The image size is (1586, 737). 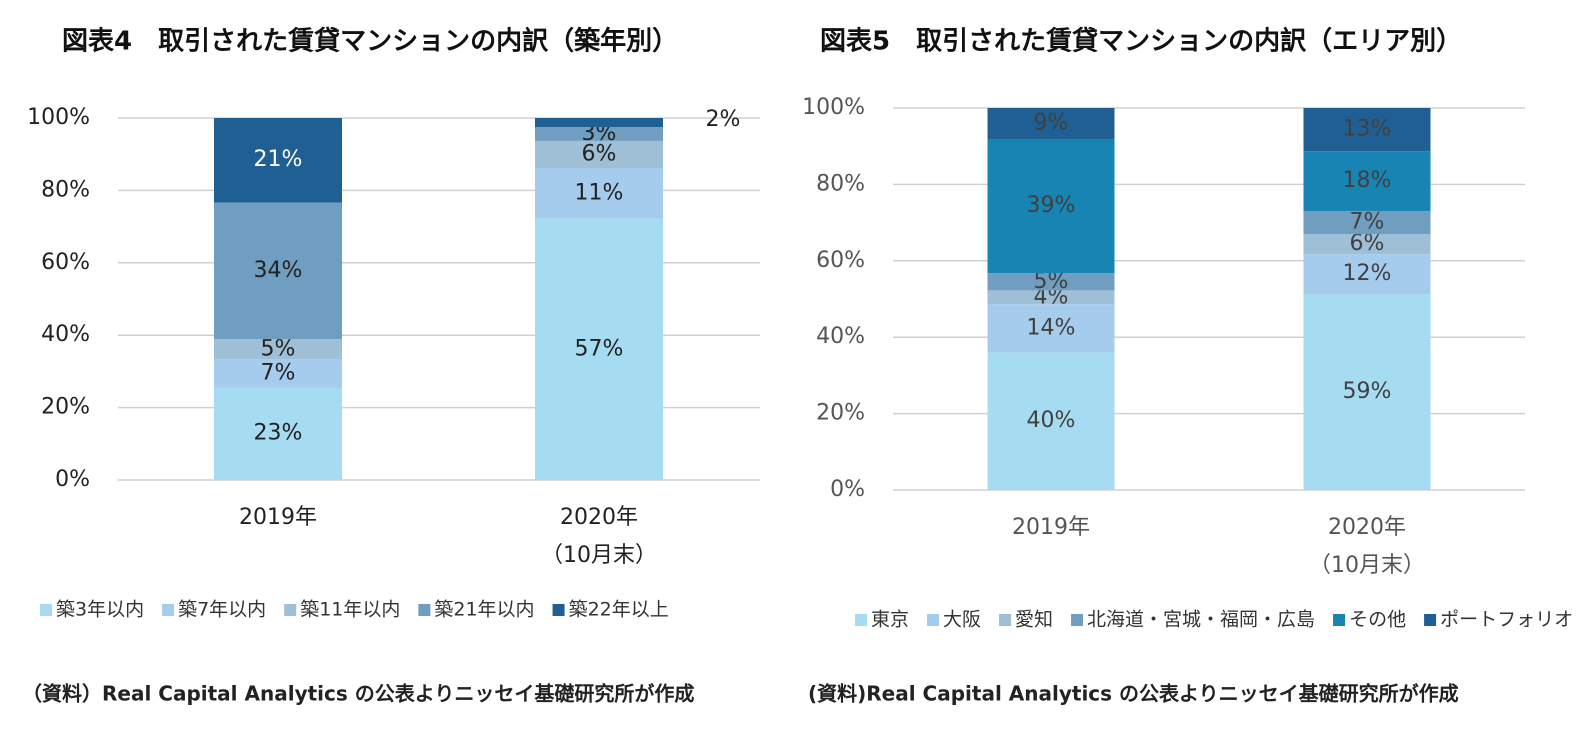 I want to click on legend-label: 大阪, so click(x=962, y=620).